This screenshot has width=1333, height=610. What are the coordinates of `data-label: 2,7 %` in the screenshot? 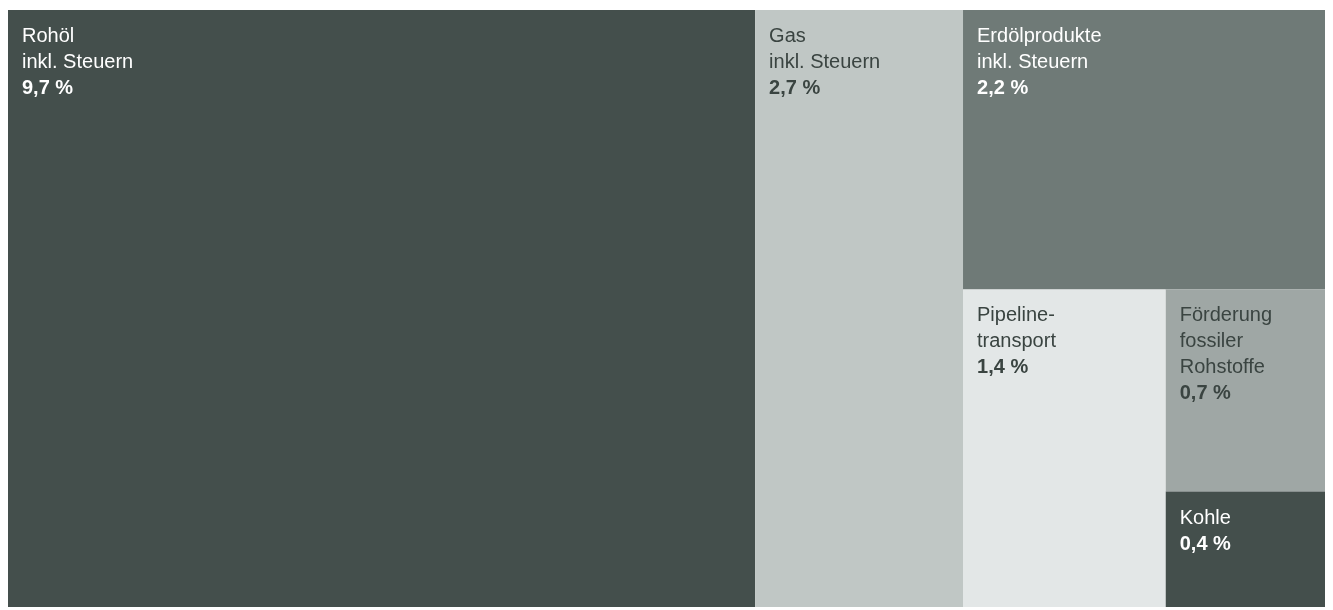 It's located at (795, 87).